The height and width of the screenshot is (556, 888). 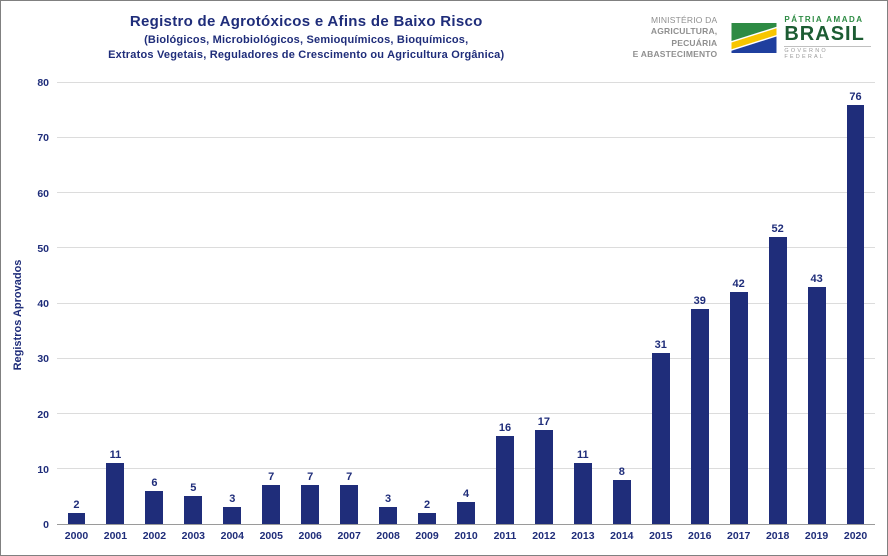 I want to click on y-axis: 0 10 20 30 40 50 60 70 80, so click(x=42, y=304).